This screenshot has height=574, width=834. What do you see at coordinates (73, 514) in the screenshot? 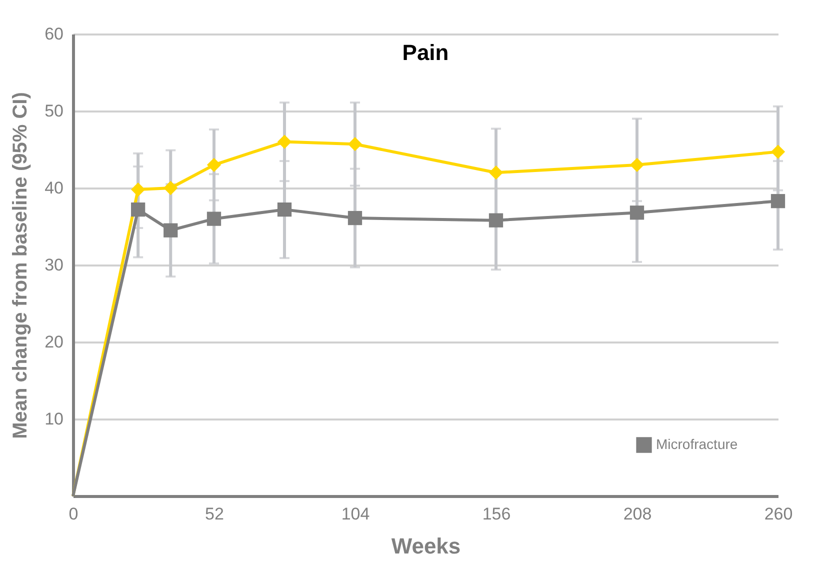
I see `x-tick-label: 0` at bounding box center [73, 514].